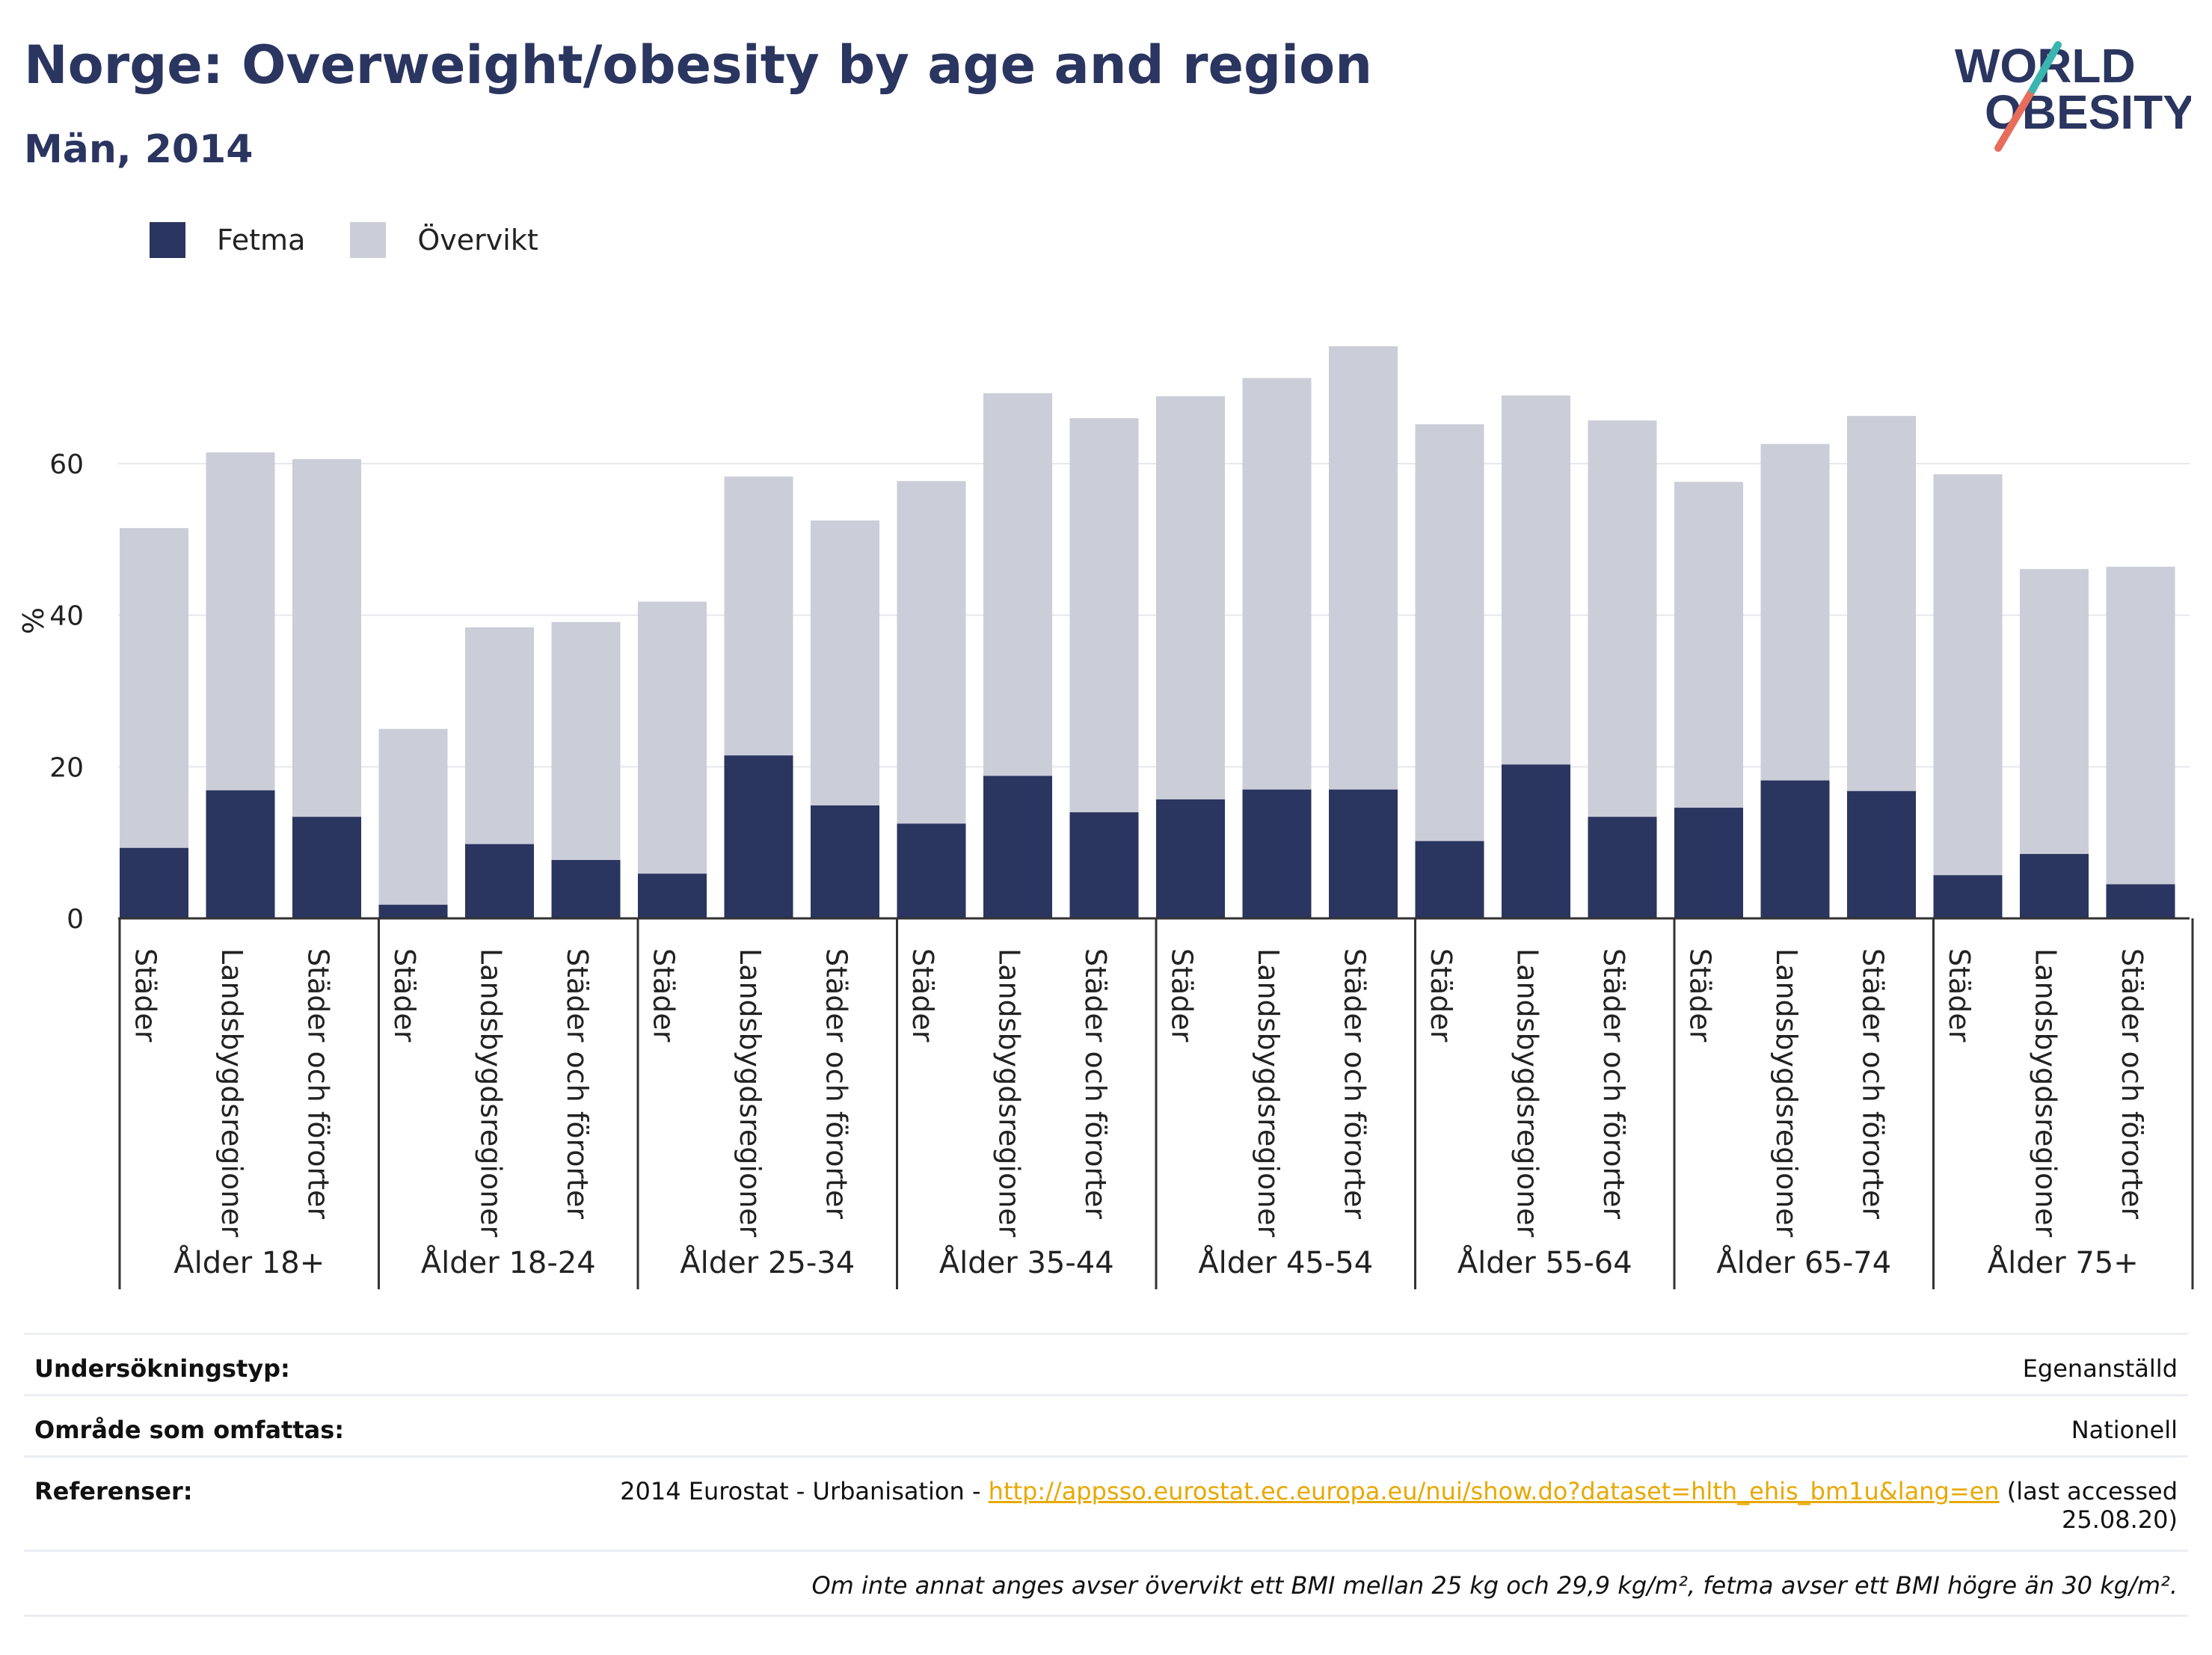 Image resolution: width=2212 pixels, height=1655 pixels. I want to click on x-tick-label-0-2: Städer och förorter, so click(318, 1083).